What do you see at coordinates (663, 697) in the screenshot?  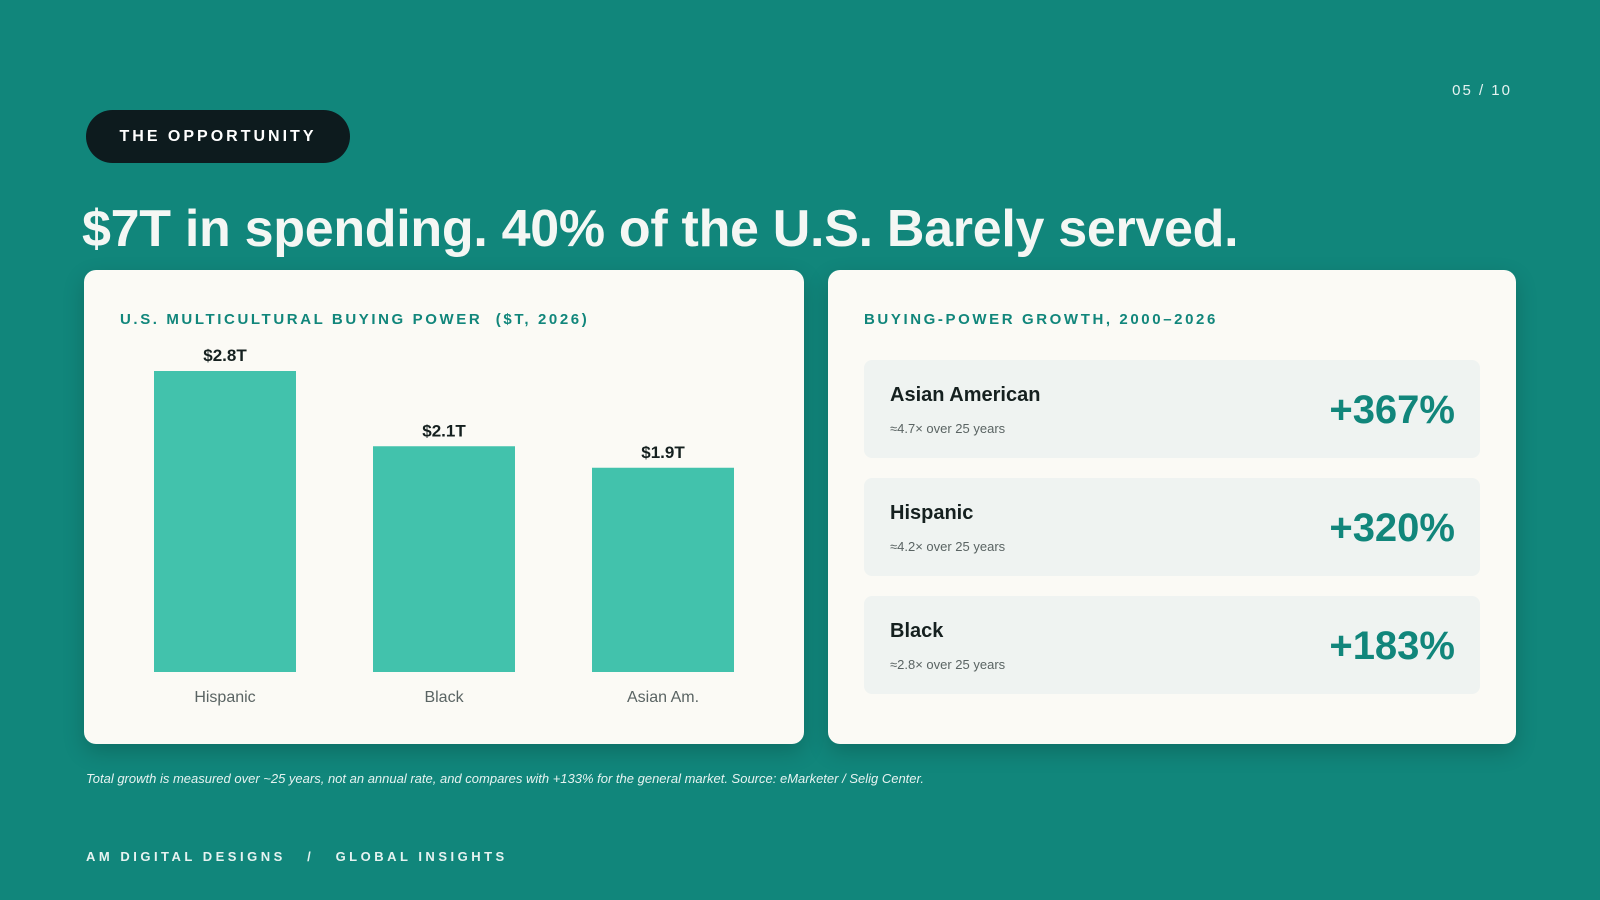 I see `x-tick-label: Asian Am.` at bounding box center [663, 697].